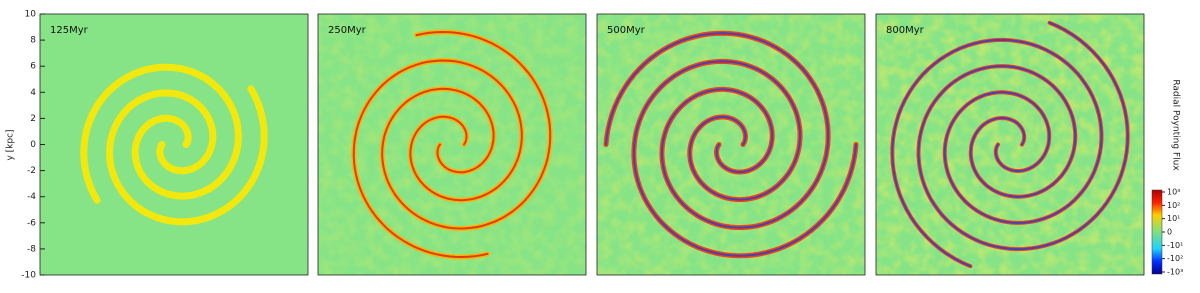 Image resolution: width=1200 pixels, height=293 pixels. I want to click on panel-label: 500Myr, so click(626, 30).